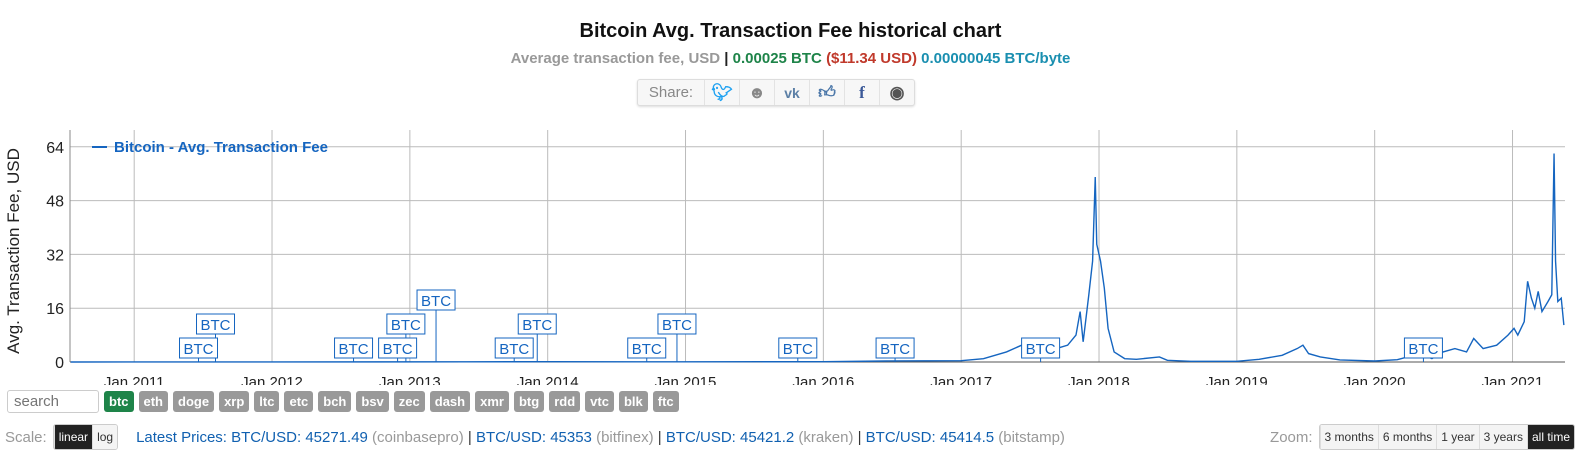 This screenshot has width=1581, height=461. Describe the element at coordinates (615, 58) in the screenshot. I see `subtitle-label: Average transaction fee, USD` at that location.